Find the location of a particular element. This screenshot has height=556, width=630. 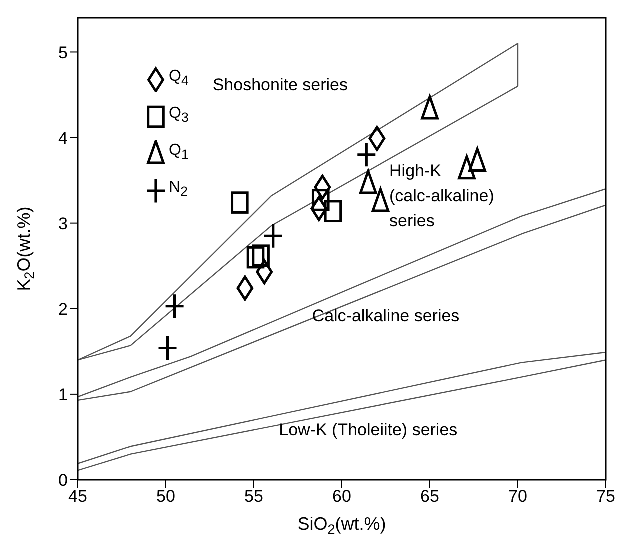

x-tick-label: 50 is located at coordinates (166, 496).